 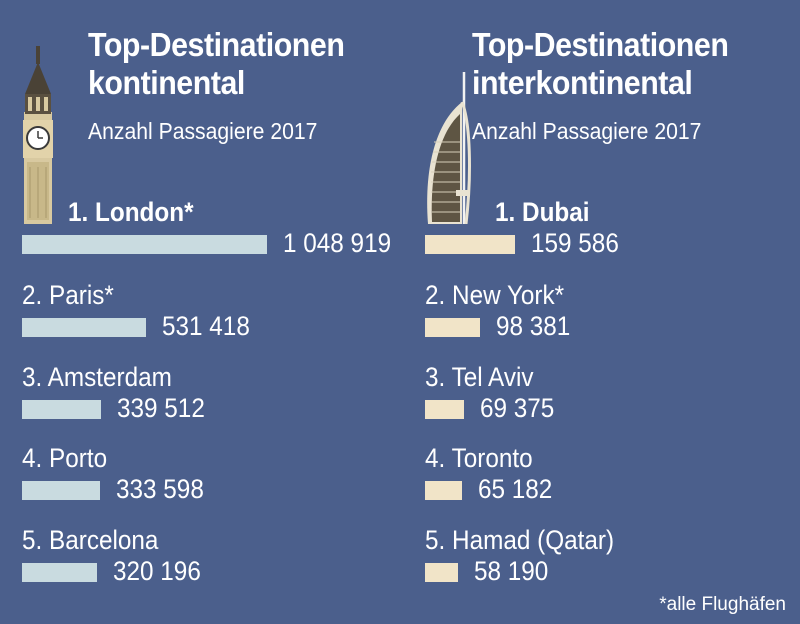 I want to click on right-title-line2: interkontinental, so click(x=582, y=82).